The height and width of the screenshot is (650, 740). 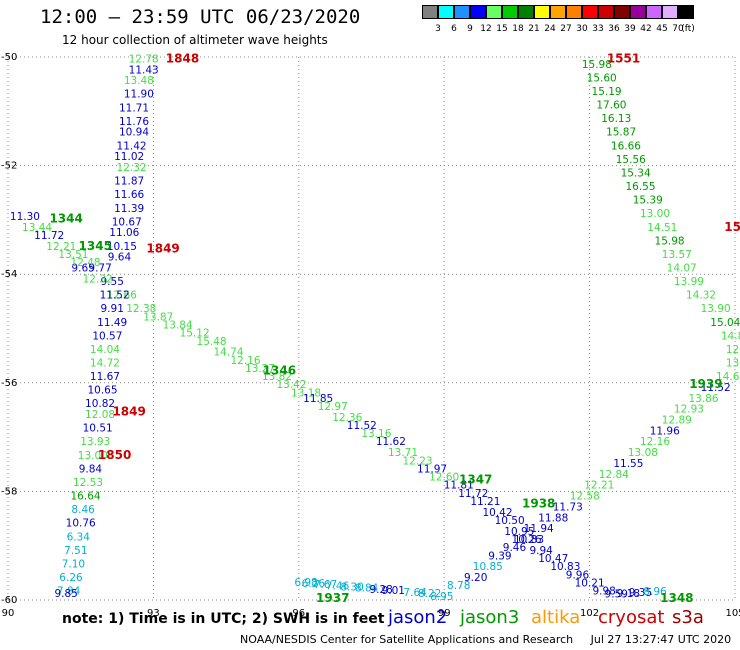 What do you see at coordinates (732, 613) in the screenshot?
I see `x-tick-label: 105` at bounding box center [732, 613].